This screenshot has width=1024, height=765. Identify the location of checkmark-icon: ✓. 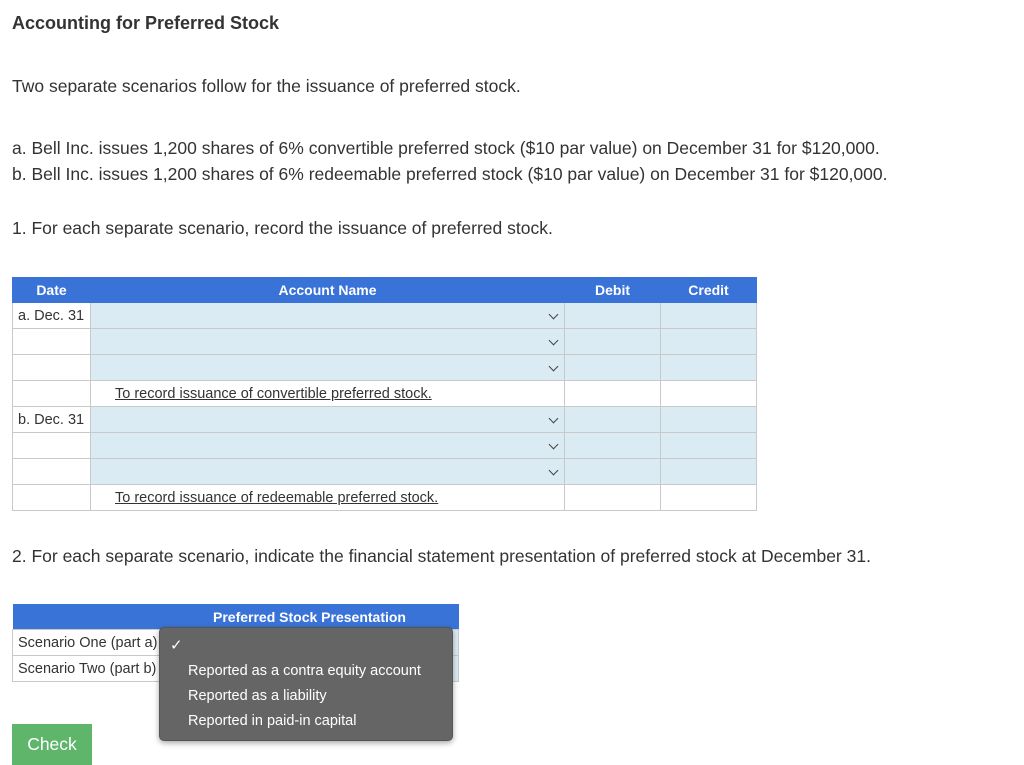
(176, 645).